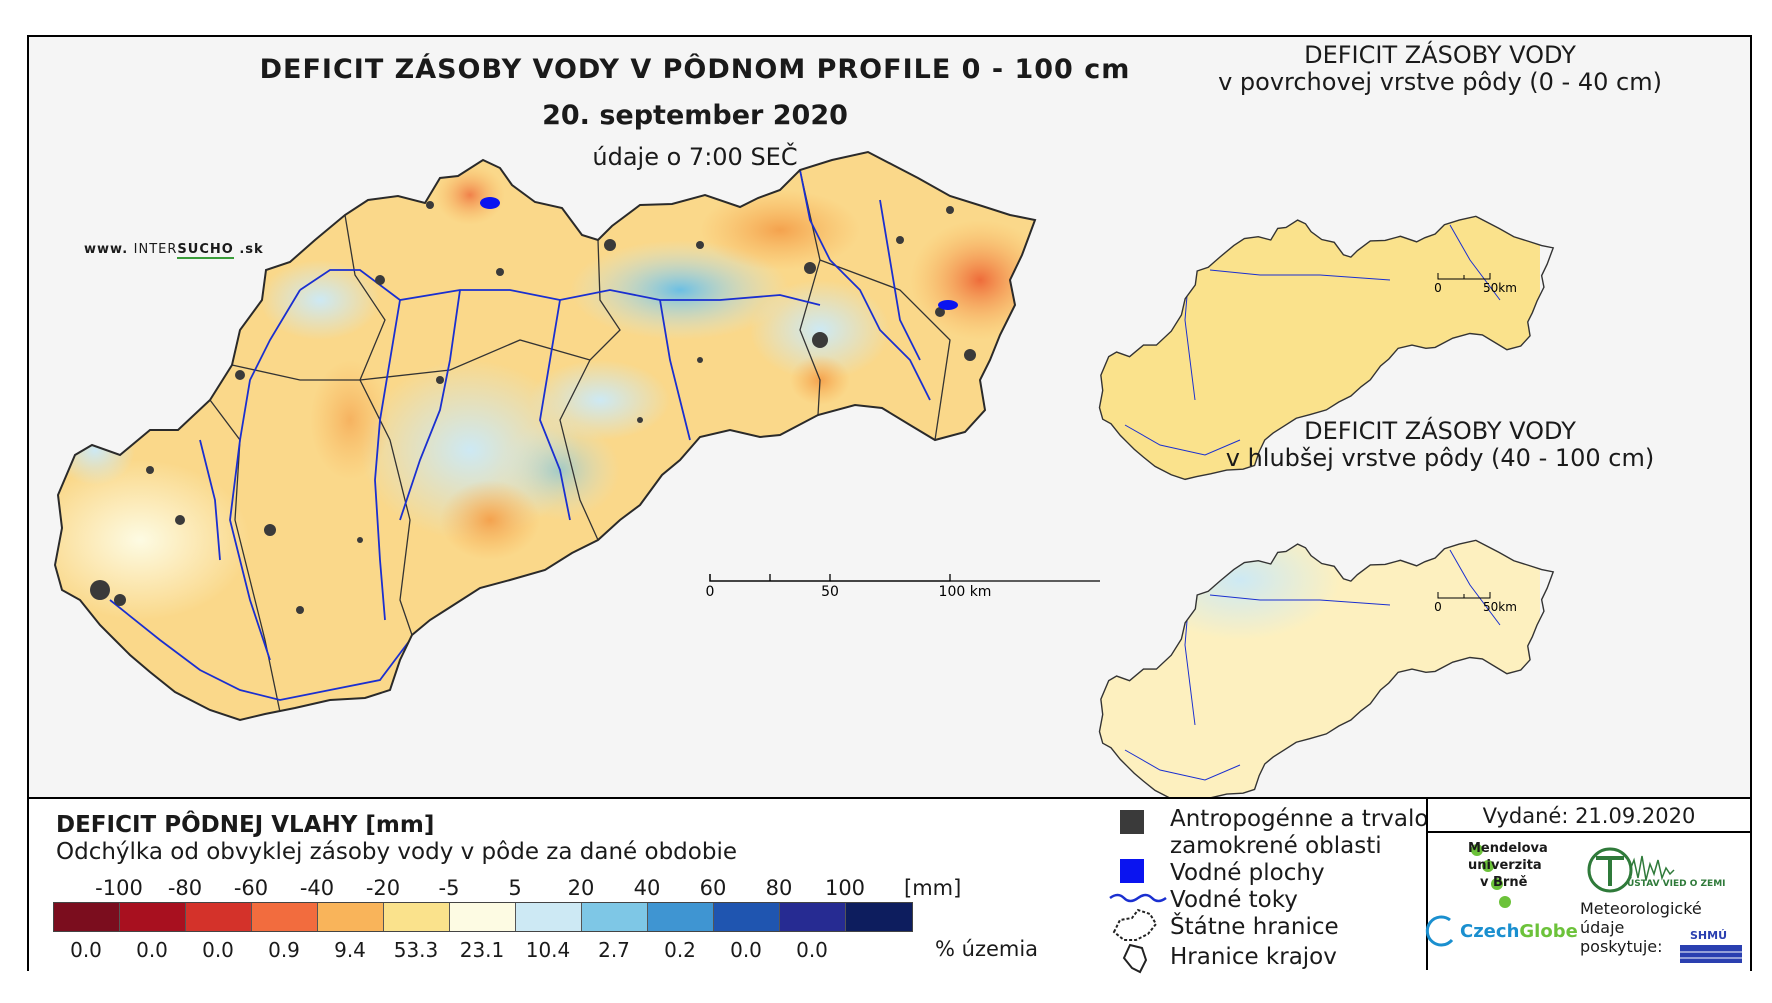 This screenshot has height=1003, width=1772. Describe the element at coordinates (1253, 957) in the screenshot. I see `region-border-label: Hranice krajov` at that location.